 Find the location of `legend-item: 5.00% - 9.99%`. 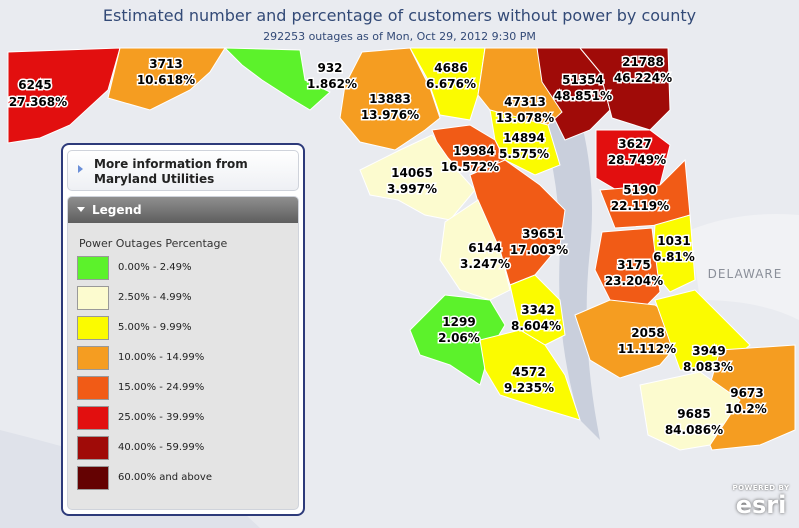

legend-item: 5.00% - 9.99% is located at coordinates (187, 331).